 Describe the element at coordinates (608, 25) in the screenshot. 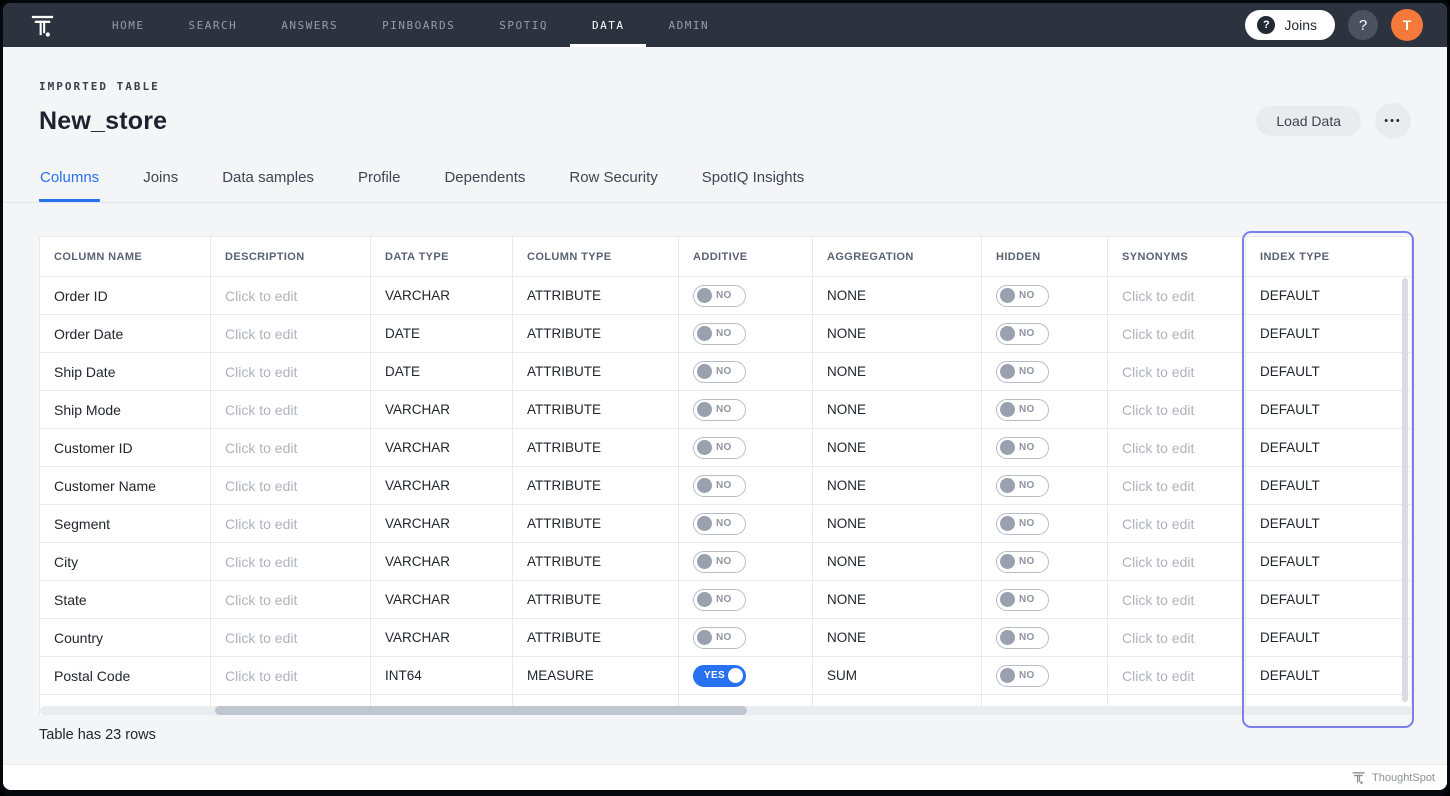

I see `nav-item-data: DATA` at that location.